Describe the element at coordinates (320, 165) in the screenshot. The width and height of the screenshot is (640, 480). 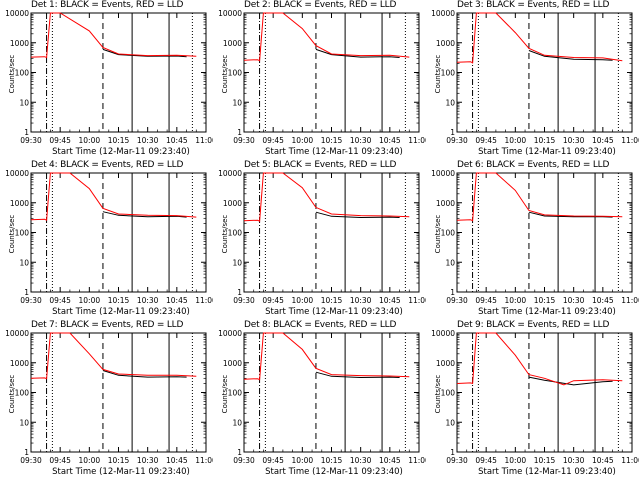
I see `panel-title: Det 5: BLACK = Events, RED = LLD` at that location.